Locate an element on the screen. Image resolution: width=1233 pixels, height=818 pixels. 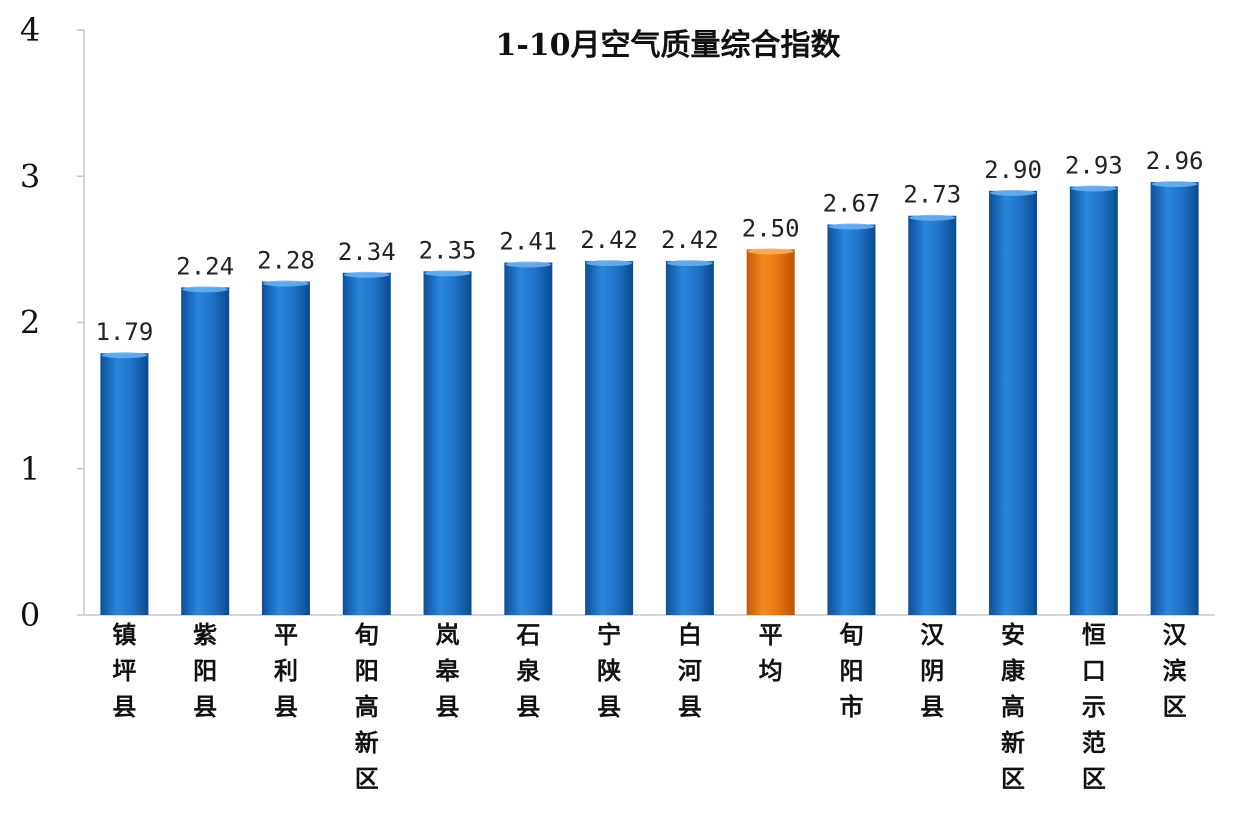
category-label: 汉滨区 is located at coordinates (1175, 670).